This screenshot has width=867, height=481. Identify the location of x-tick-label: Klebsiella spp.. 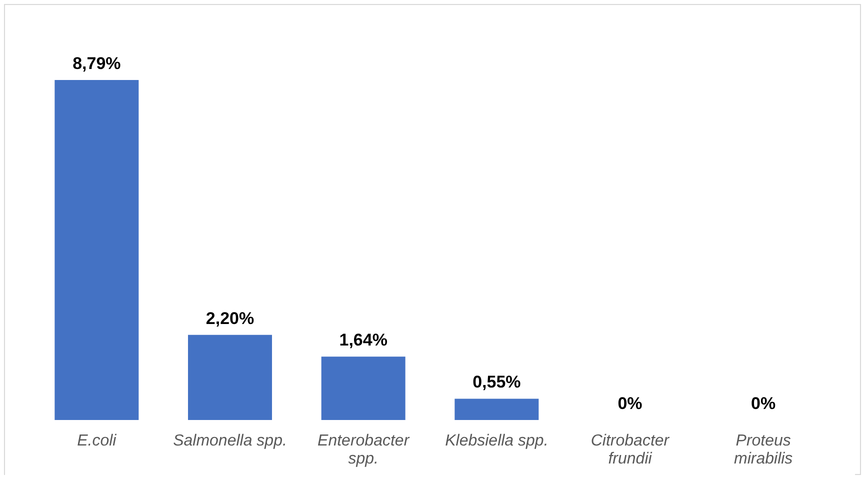
(496, 441).